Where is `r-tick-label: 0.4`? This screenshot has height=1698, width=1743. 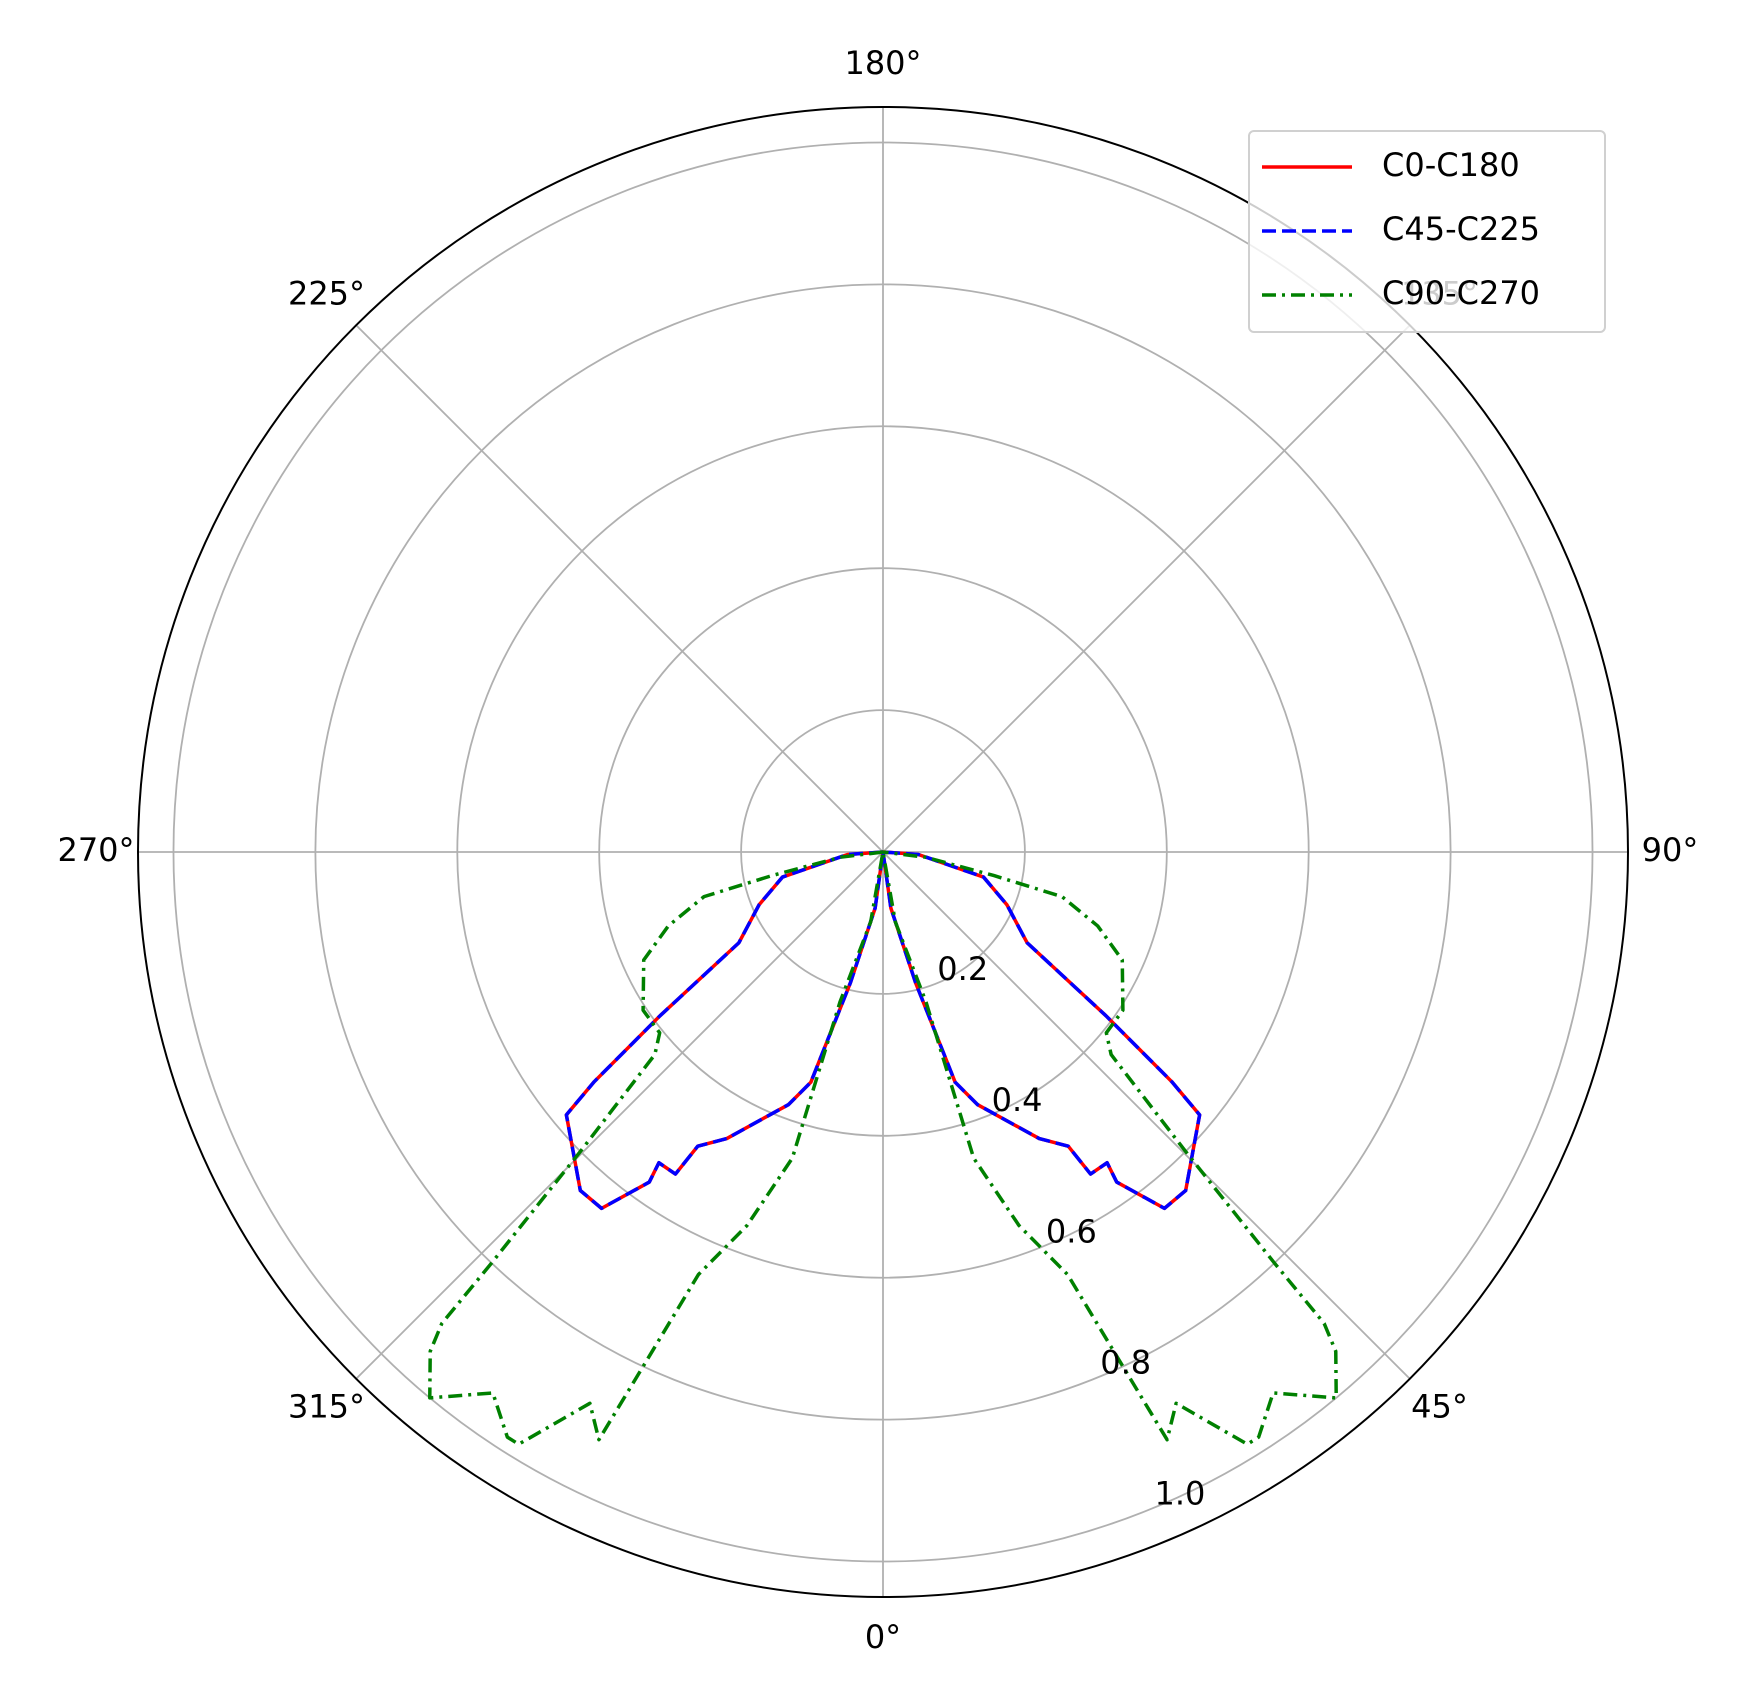 r-tick-label: 0.4 is located at coordinates (1017, 1100).